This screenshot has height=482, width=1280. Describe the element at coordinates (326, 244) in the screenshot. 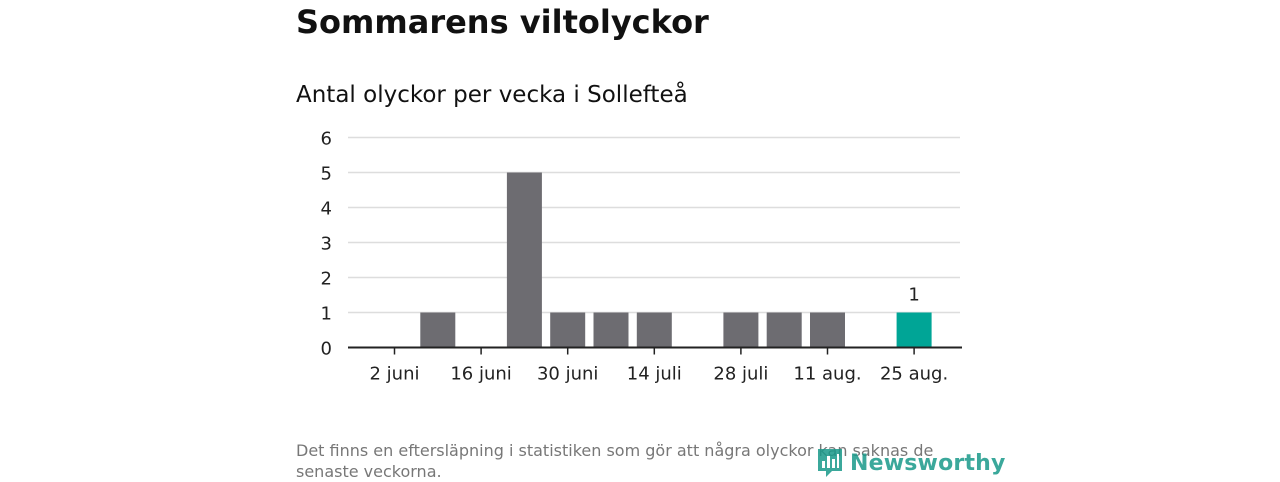

I see `y-tick-label: 3` at that location.